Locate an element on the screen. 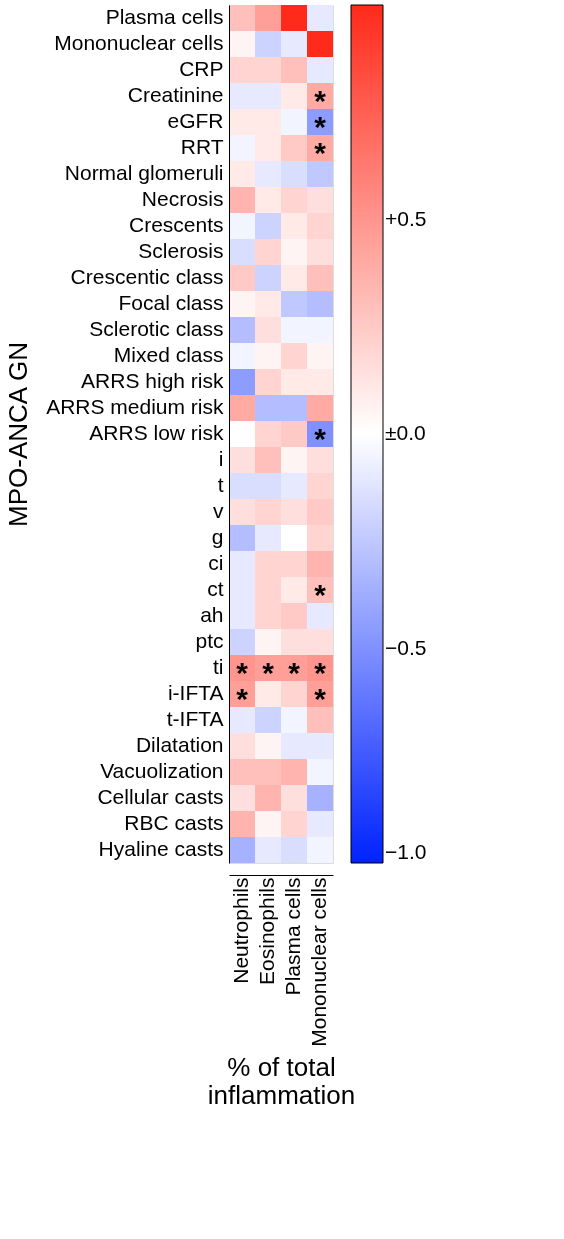  y-tick-label: Dilatation is located at coordinates (179, 744).